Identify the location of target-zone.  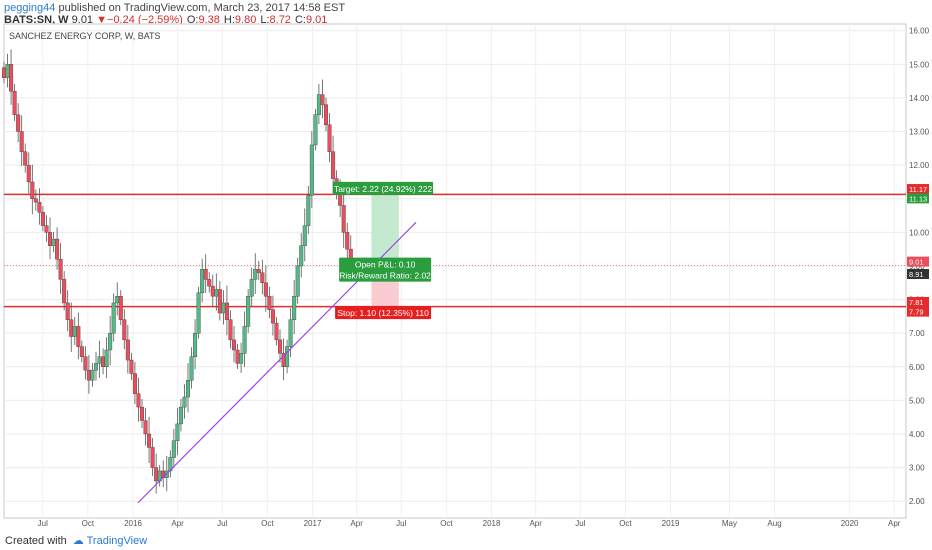
(385, 230).